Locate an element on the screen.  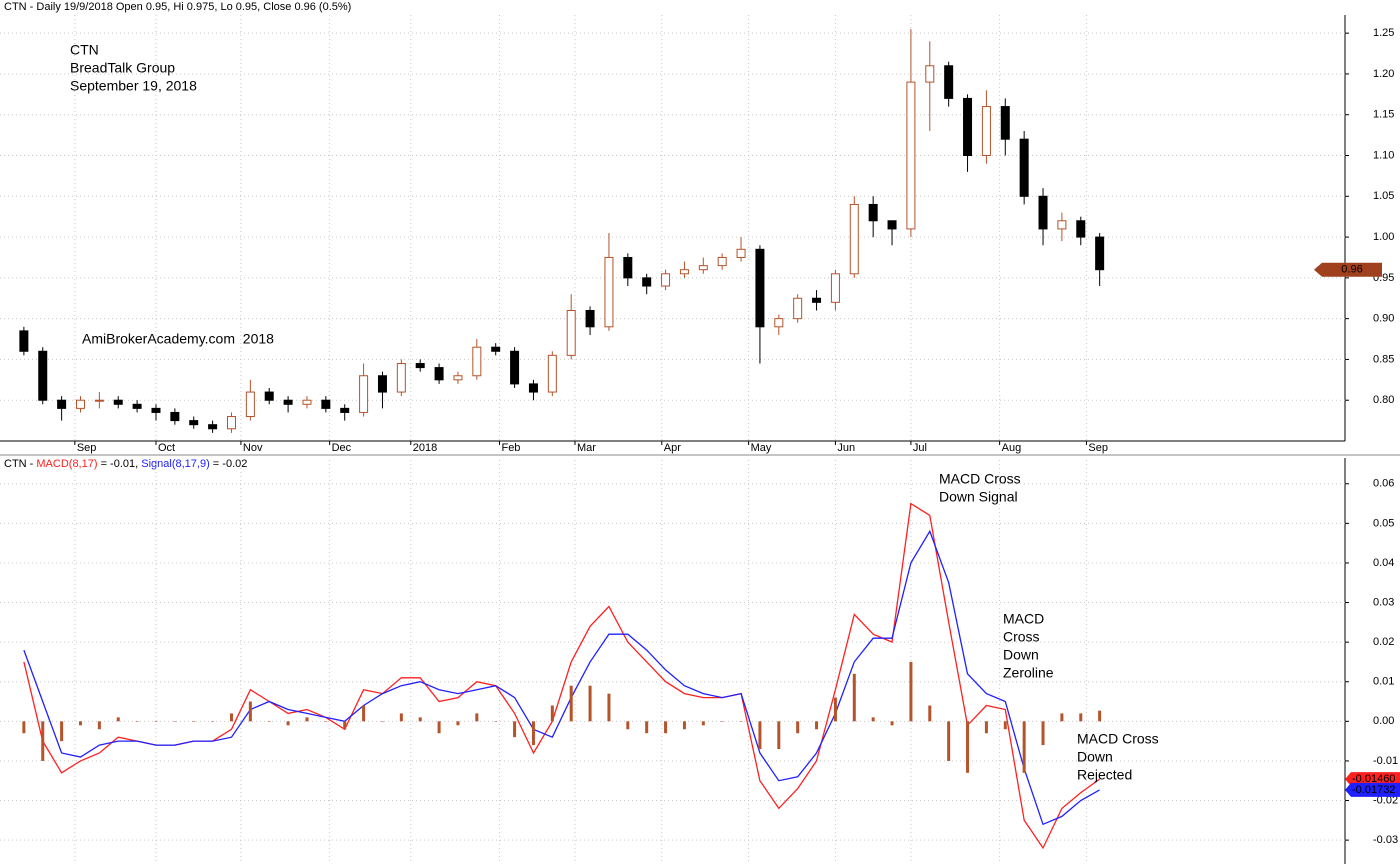
last-value-label: -0.01732 is located at coordinates (1373, 790).